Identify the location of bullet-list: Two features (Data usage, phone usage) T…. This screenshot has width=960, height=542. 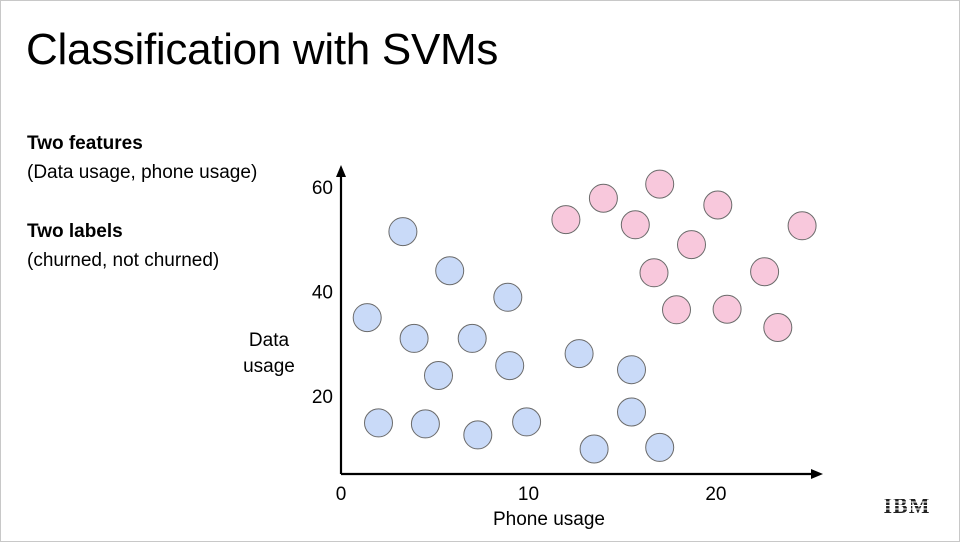
(142, 202).